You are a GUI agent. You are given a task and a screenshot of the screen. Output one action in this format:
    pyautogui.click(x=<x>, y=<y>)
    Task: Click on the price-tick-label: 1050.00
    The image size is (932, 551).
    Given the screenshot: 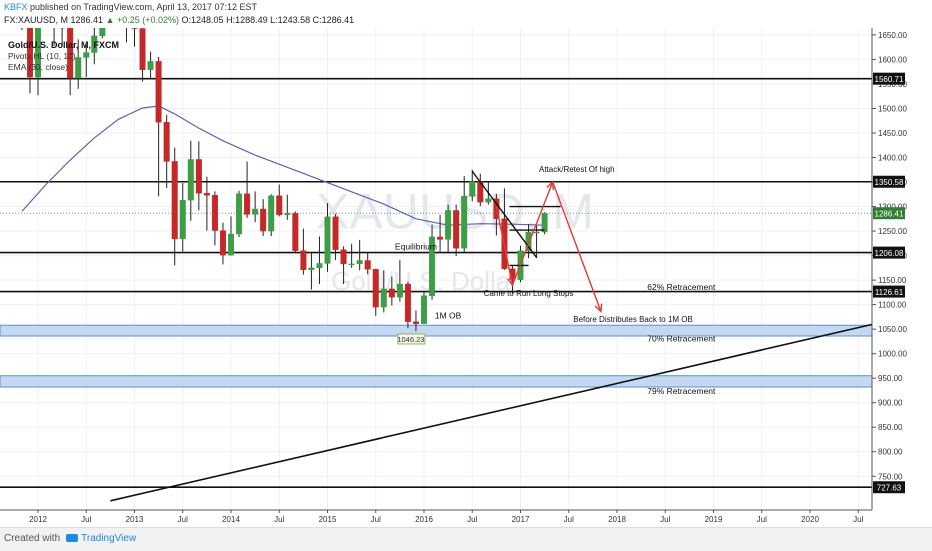 What is the action you would take?
    pyautogui.click(x=892, y=329)
    